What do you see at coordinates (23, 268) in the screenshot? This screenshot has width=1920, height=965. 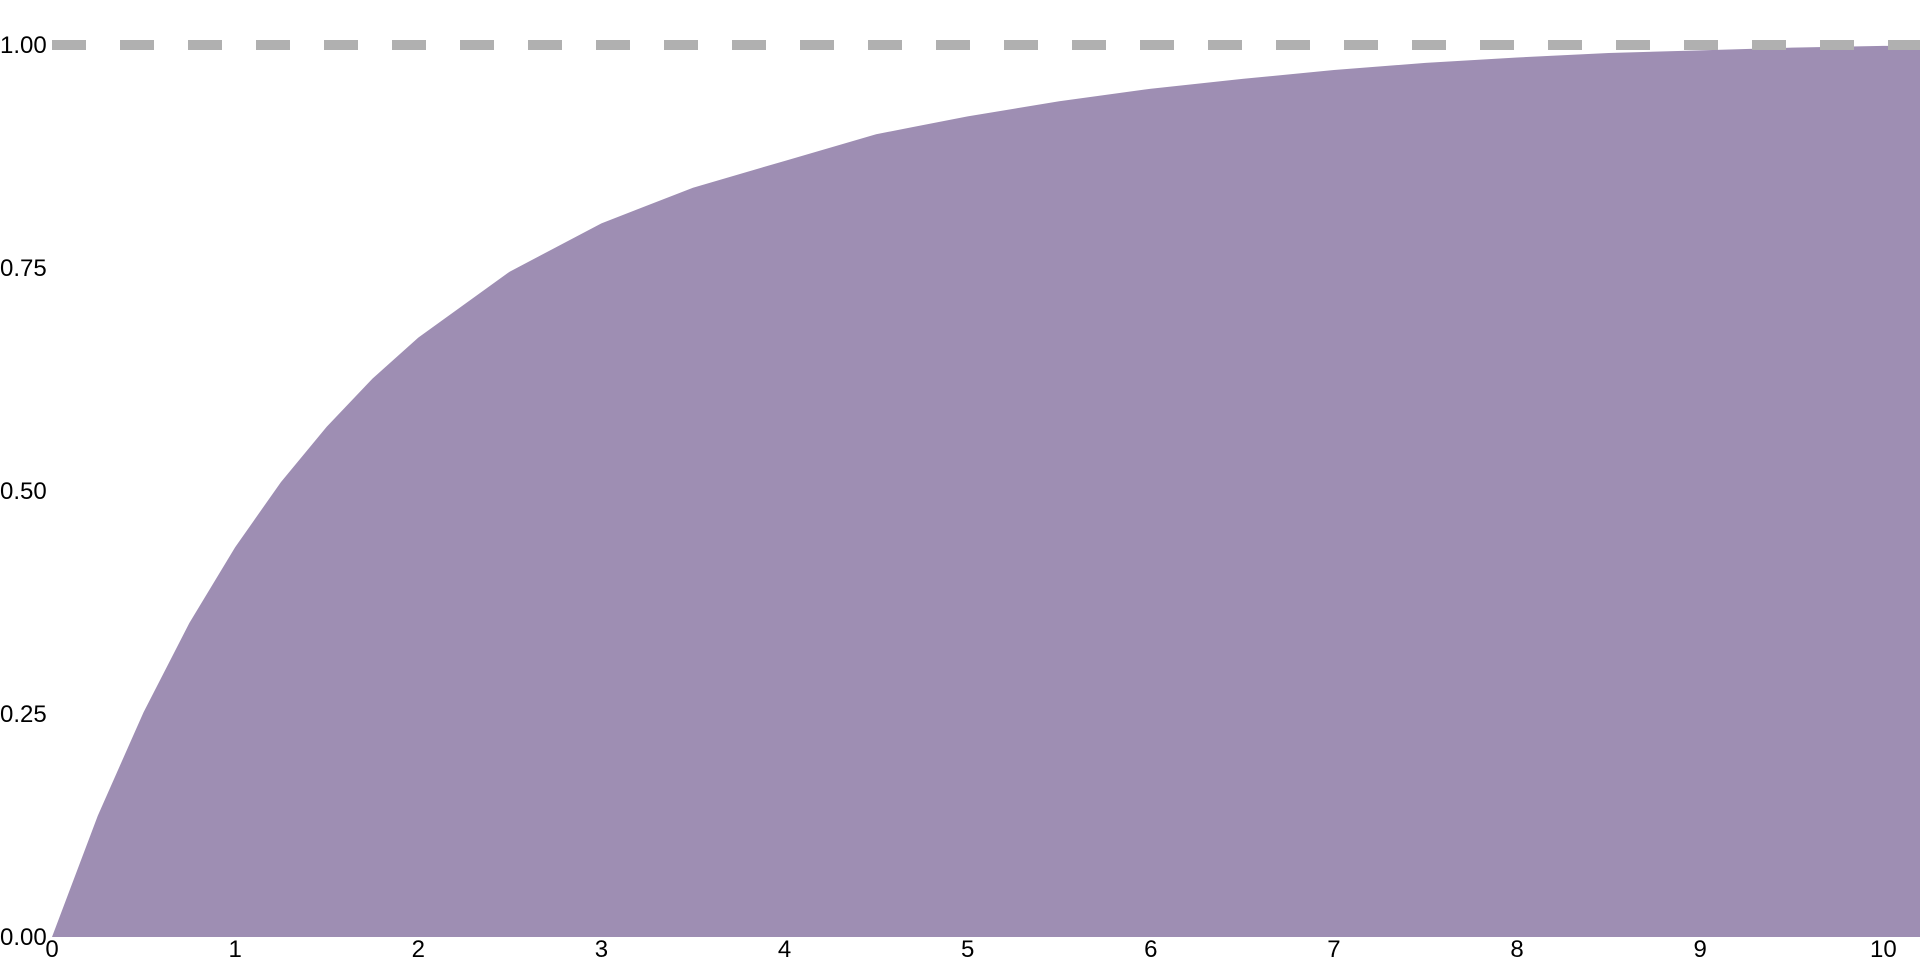 I see `y-tick-label: 0.75` at bounding box center [23, 268].